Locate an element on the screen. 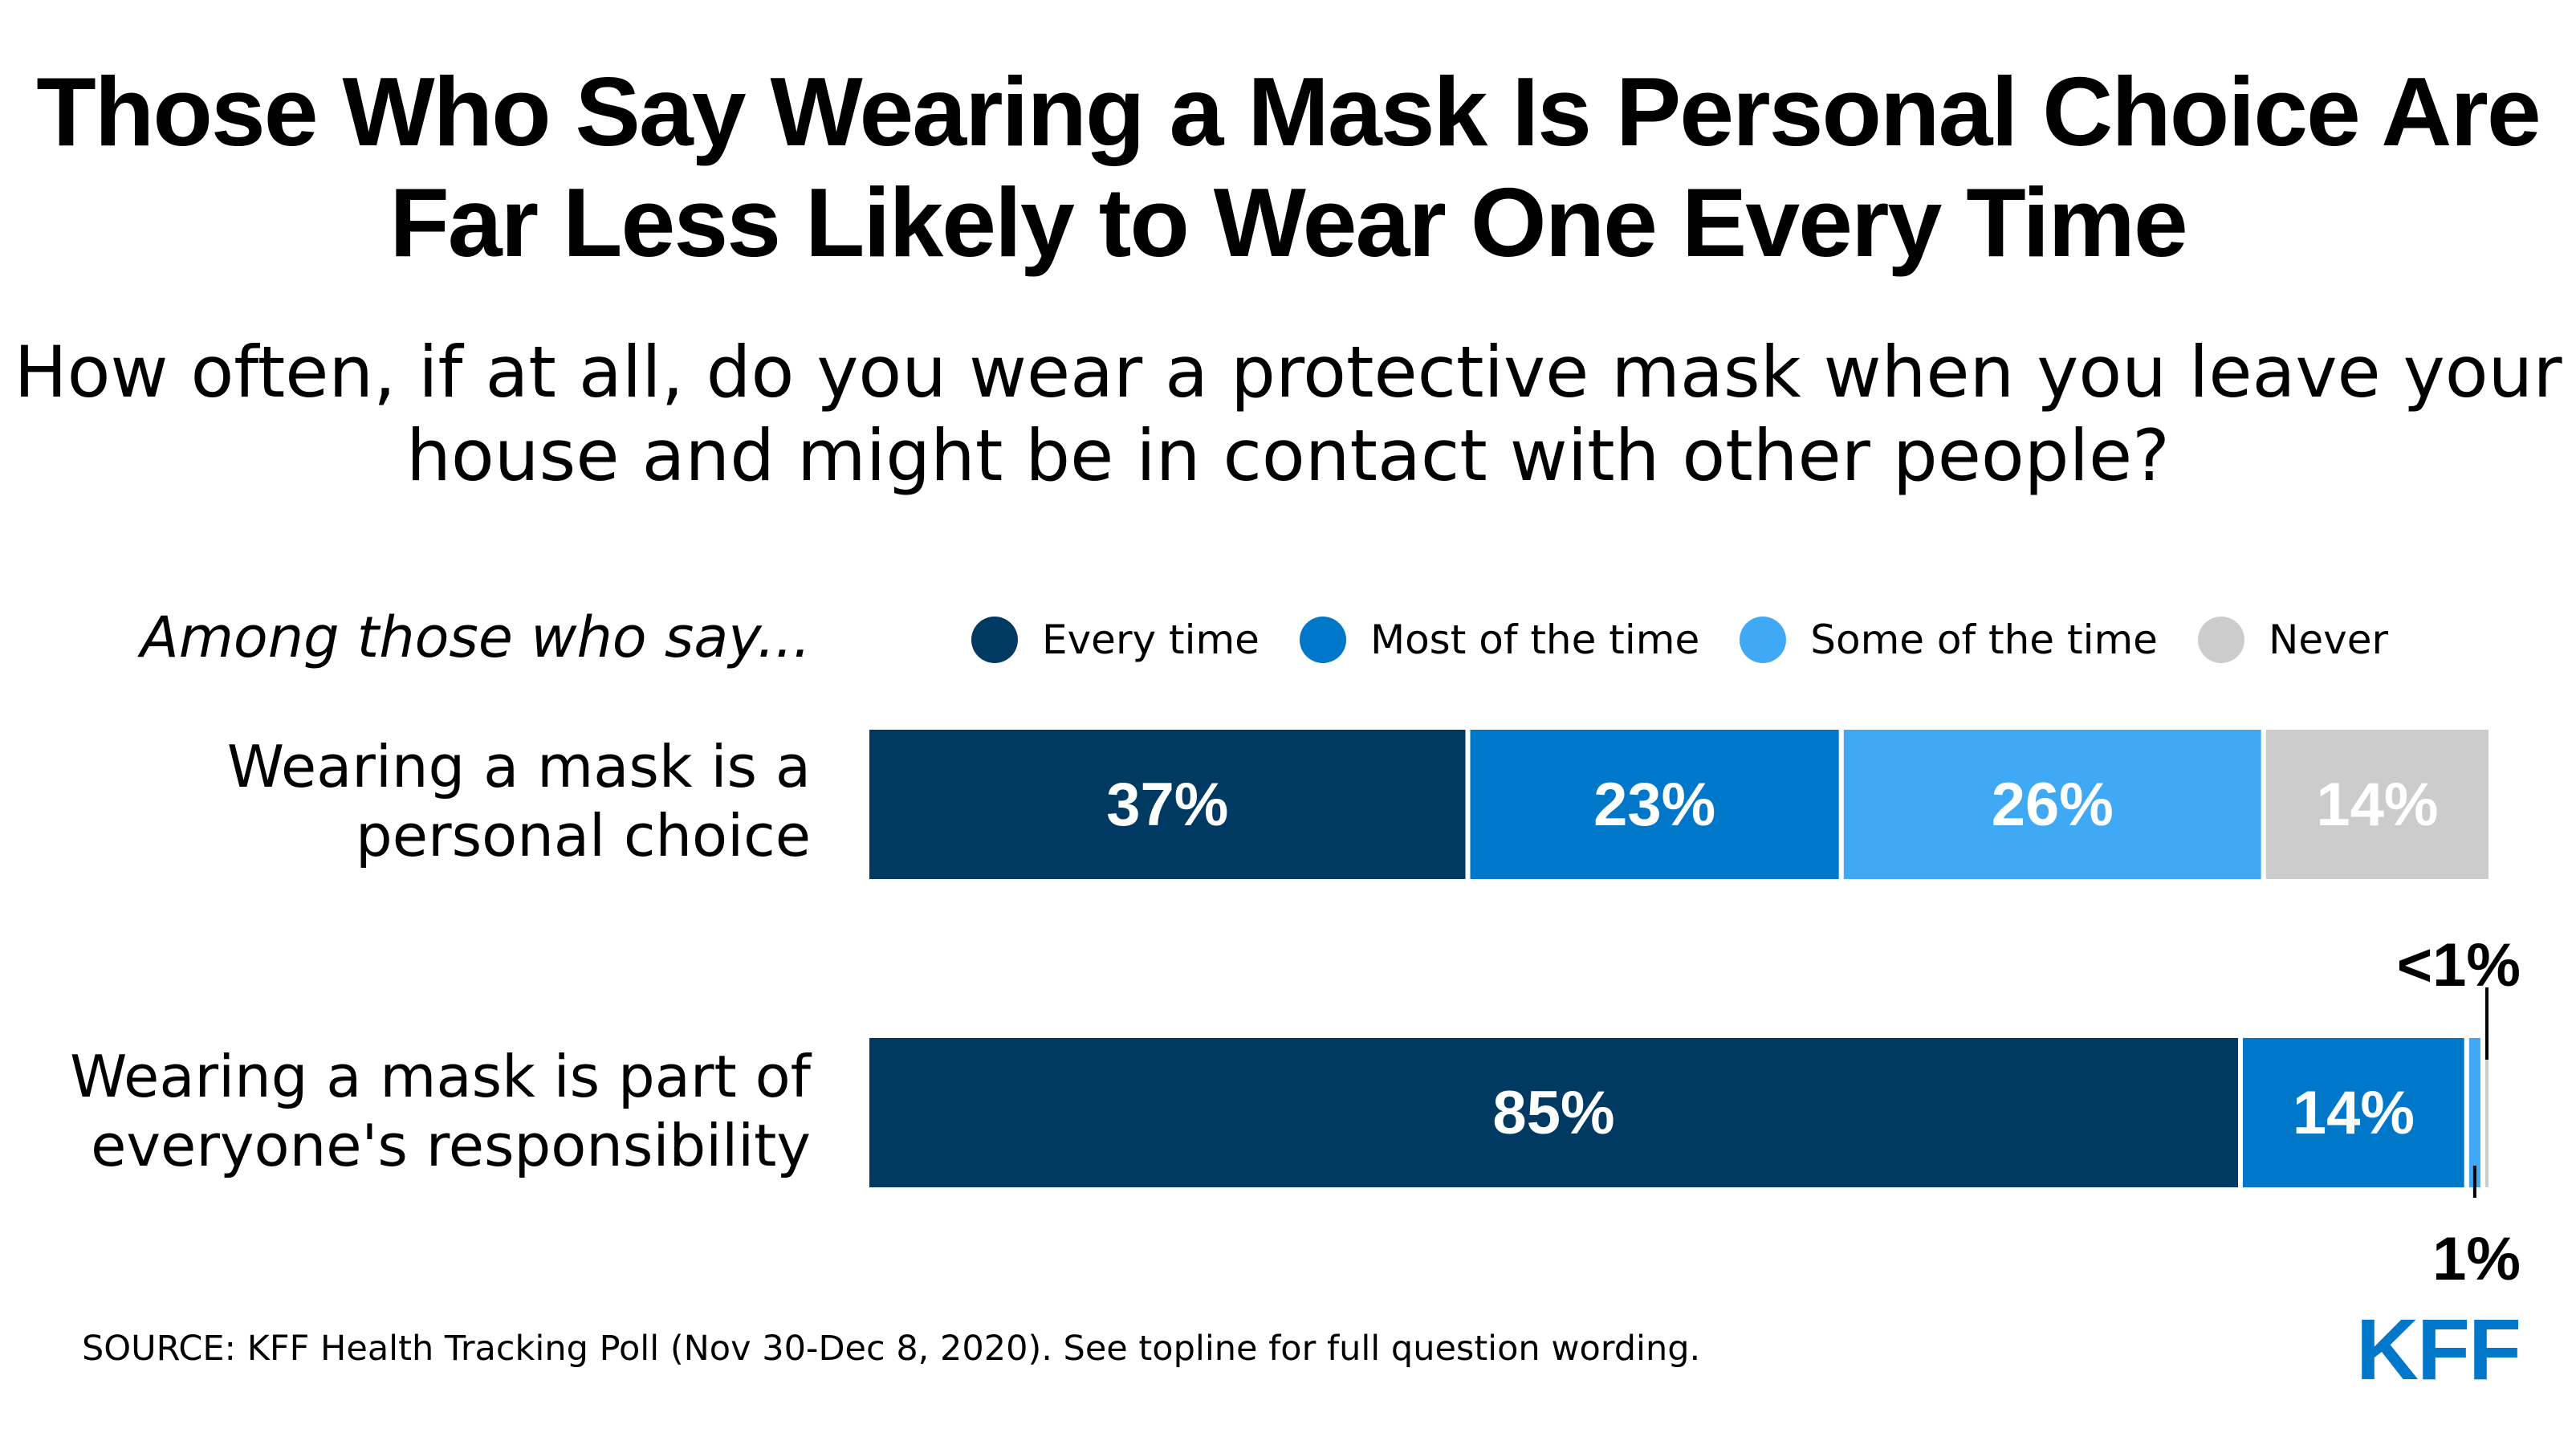 Image resolution: width=2576 pixels, height=1445 pixels. legend-item-most-of-the-time: Most of the time is located at coordinates (1499, 640).